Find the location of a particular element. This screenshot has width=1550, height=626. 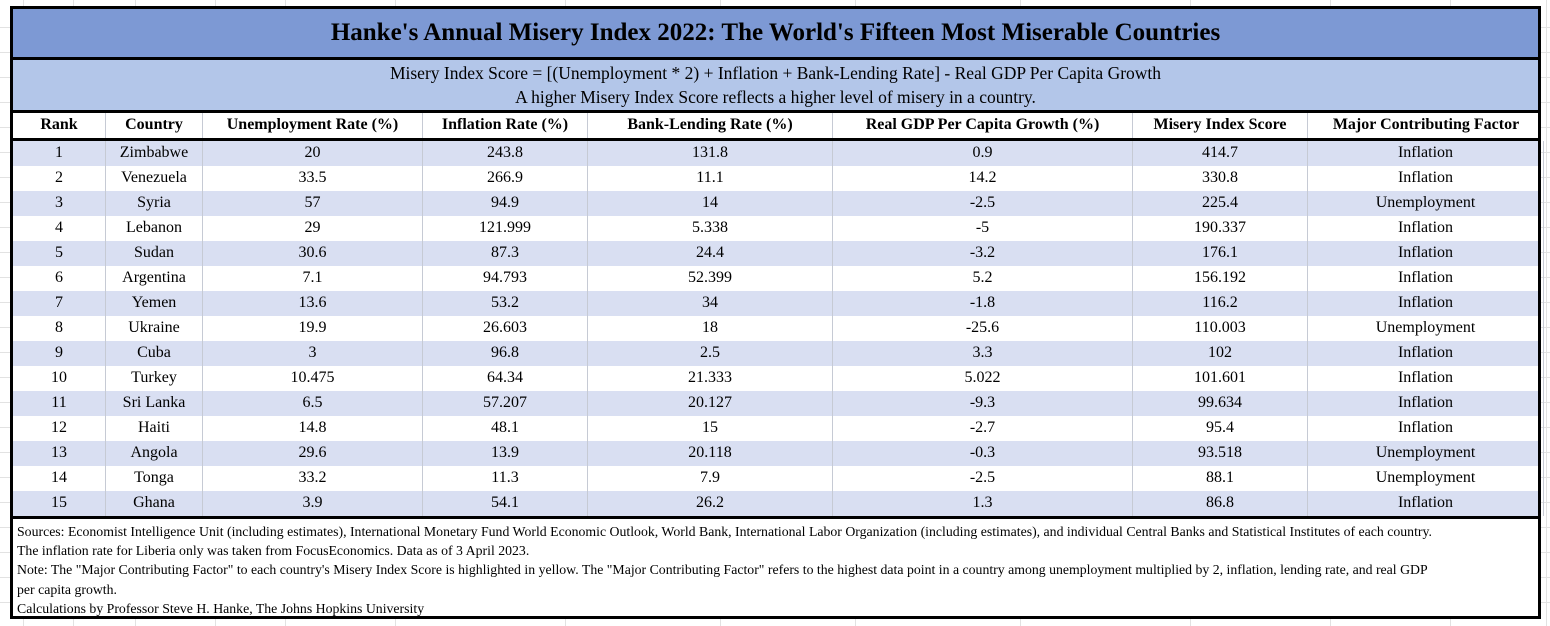

table-cell: 96.8 is located at coordinates (505, 353).